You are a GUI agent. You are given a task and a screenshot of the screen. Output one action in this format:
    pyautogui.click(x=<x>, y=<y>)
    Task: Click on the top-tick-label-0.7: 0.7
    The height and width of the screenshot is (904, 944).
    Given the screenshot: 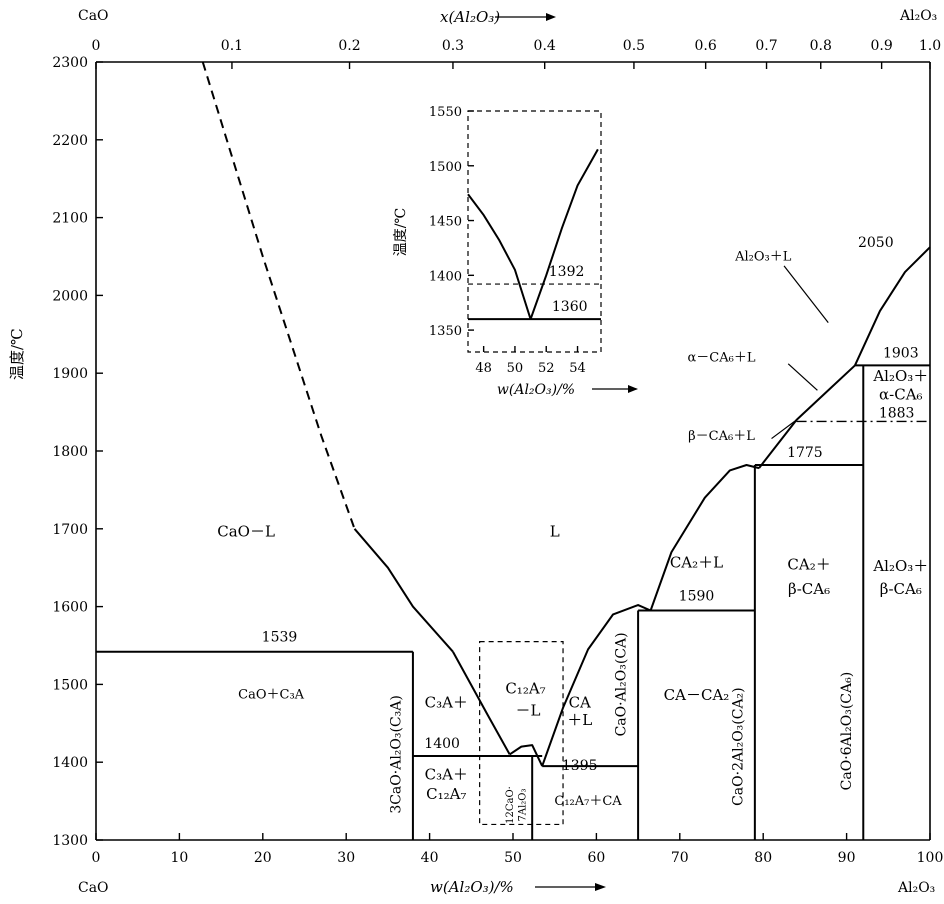 What is the action you would take?
    pyautogui.click(x=766, y=46)
    